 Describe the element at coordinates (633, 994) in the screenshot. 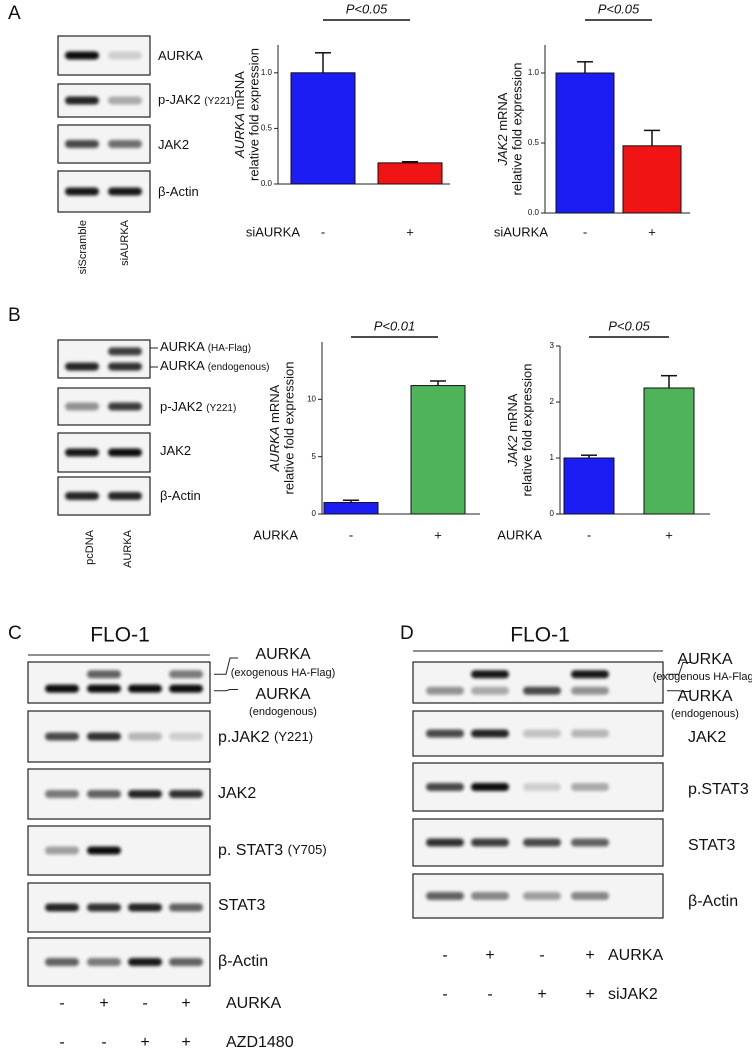

I see `condition-name: siJAK2` at that location.